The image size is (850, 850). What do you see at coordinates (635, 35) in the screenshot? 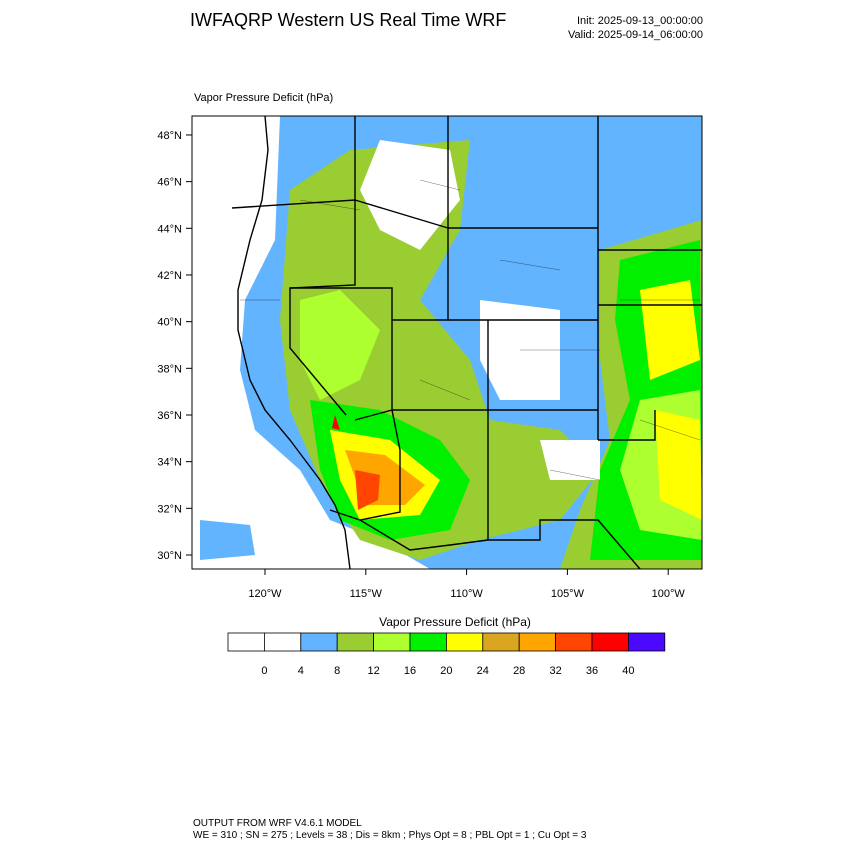
I see `valid-time: Valid: 2025-09-14_06:00:00` at bounding box center [635, 35].